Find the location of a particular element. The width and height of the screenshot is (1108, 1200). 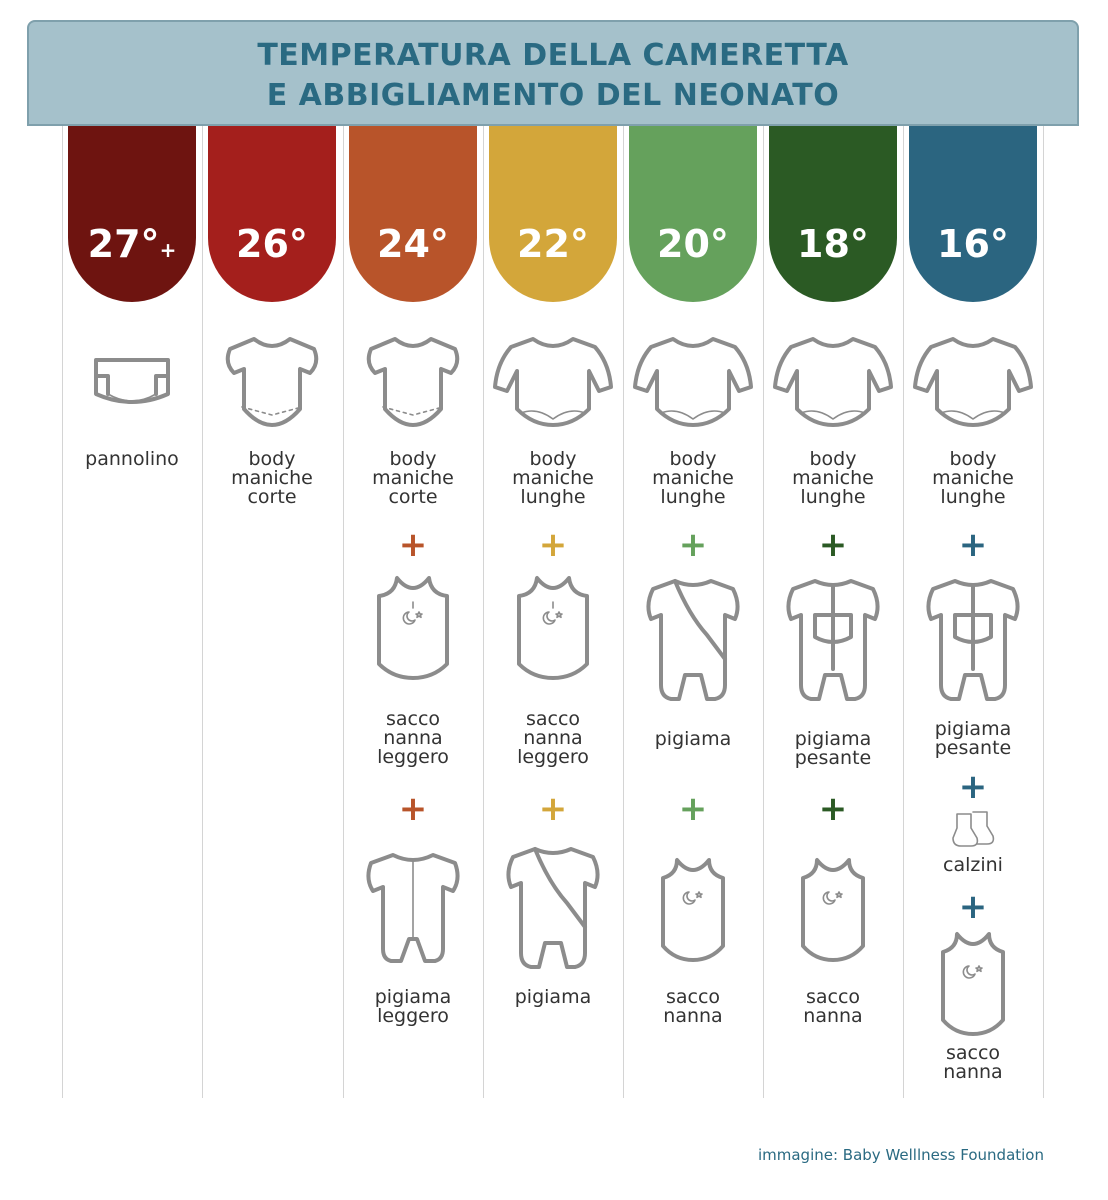

title-line-2: E ABBIGLIAMENTO DEL NEONATO is located at coordinates (553, 95).